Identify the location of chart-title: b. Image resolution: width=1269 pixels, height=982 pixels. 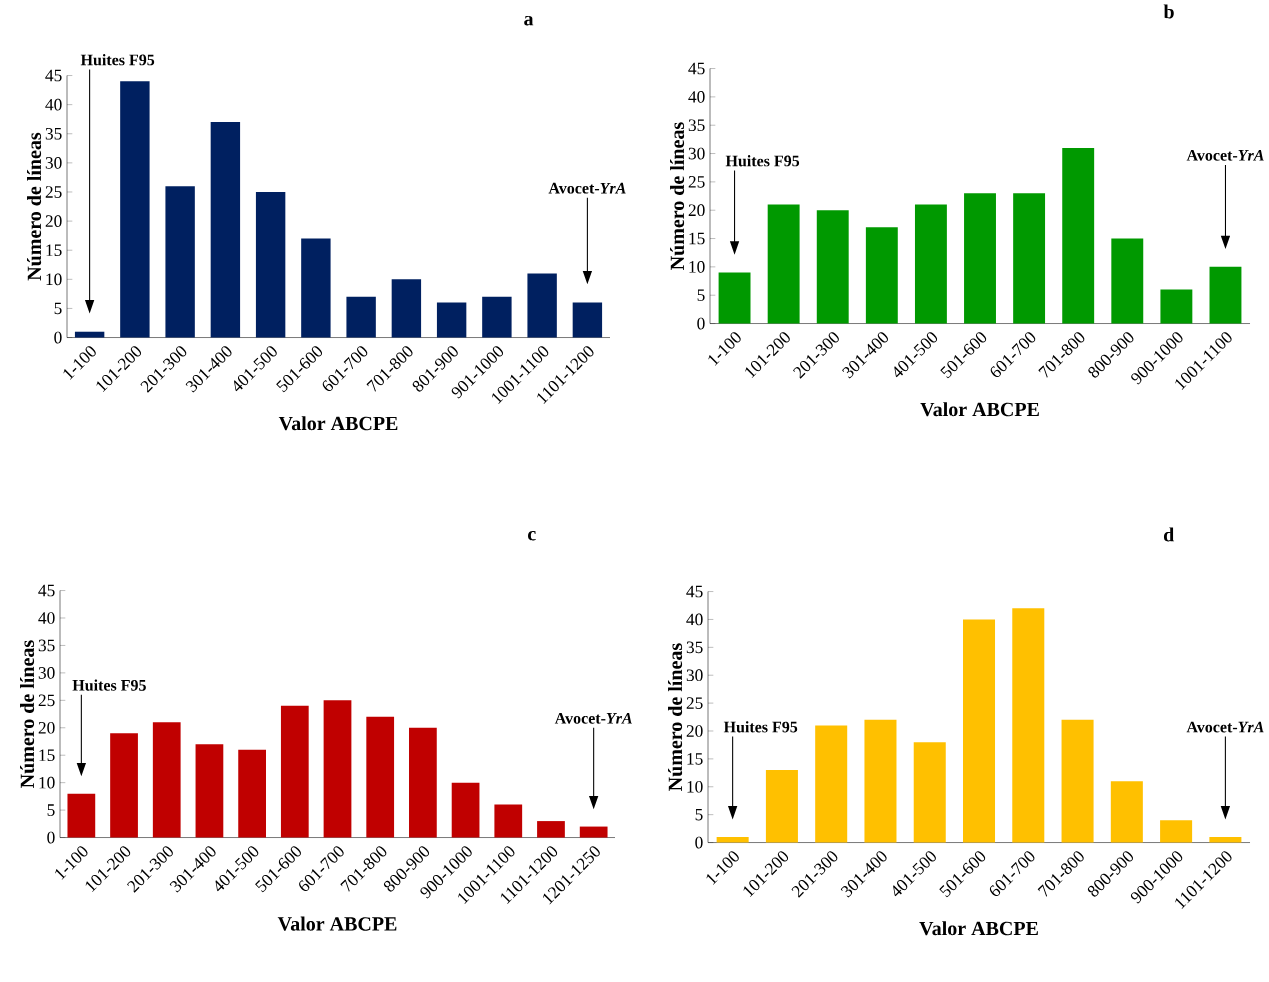
(1168, 11).